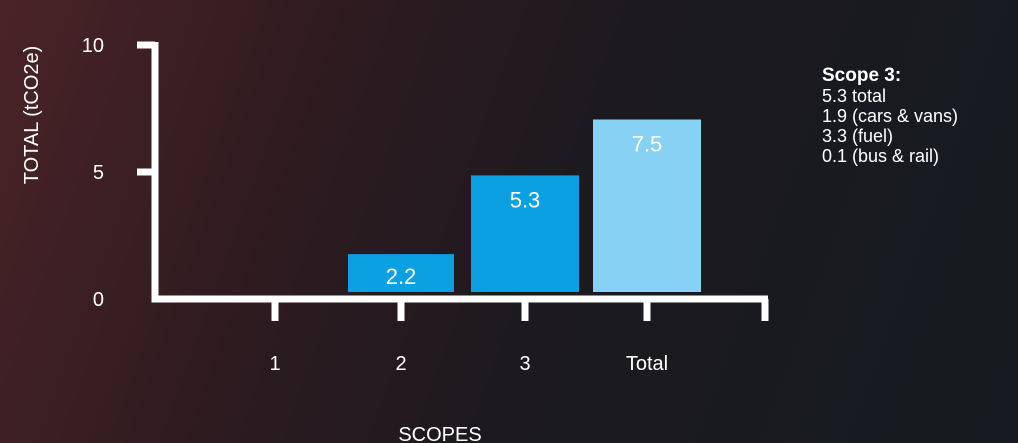 The image size is (1018, 443). I want to click on bar-value-label-2: 2.2, so click(401, 276).